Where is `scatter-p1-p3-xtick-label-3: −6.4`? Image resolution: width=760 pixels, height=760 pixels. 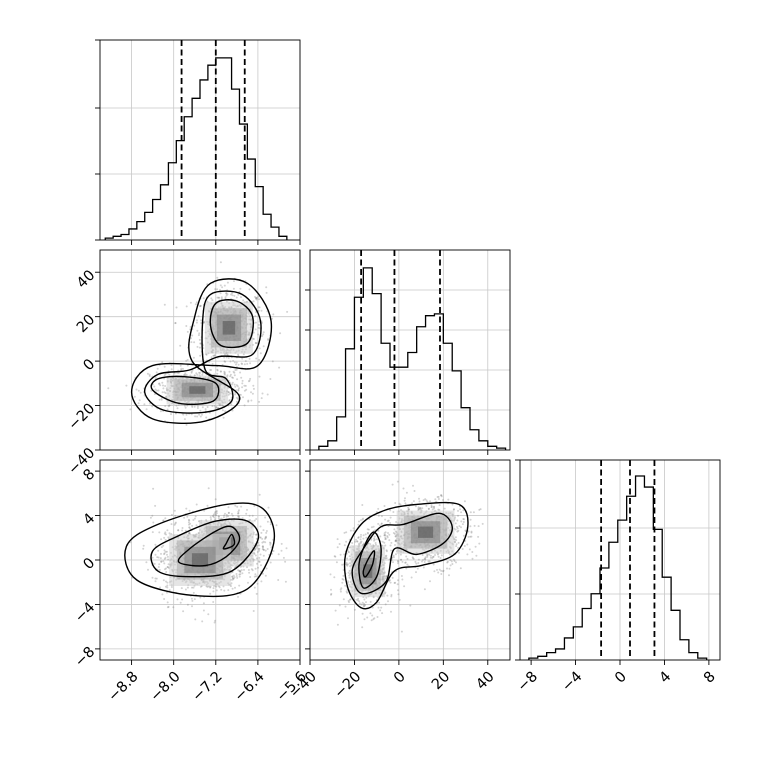 scatter-p1-p3-xtick-label-3: −6.4 is located at coordinates (250, 687).